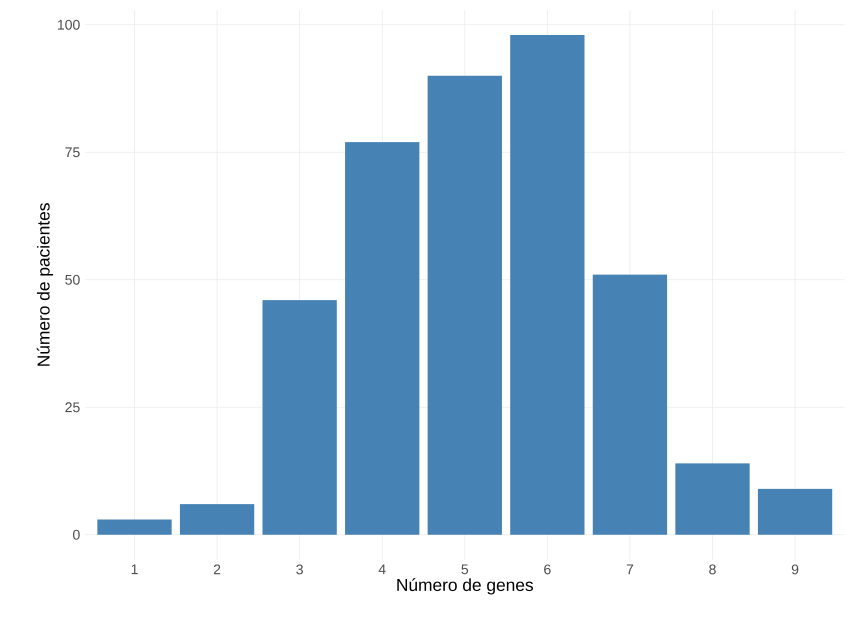 This screenshot has height=628, width=845. Describe the element at coordinates (135, 569) in the screenshot. I see `x-tick-label: 1` at that location.